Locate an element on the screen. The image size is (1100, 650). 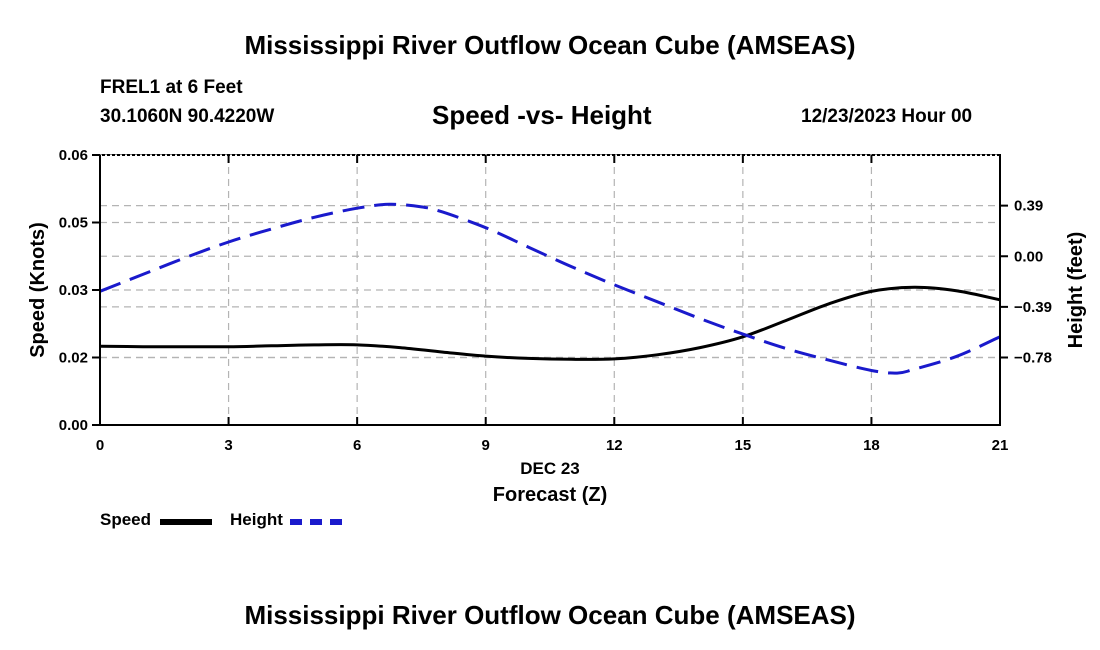
y-tick-label: 0.06 is located at coordinates (73, 155).